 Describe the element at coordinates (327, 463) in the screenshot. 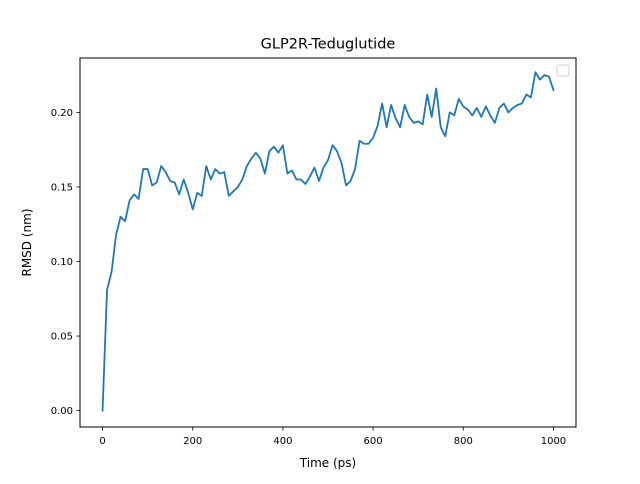

I see `x-axis-label: Time (ps)` at that location.